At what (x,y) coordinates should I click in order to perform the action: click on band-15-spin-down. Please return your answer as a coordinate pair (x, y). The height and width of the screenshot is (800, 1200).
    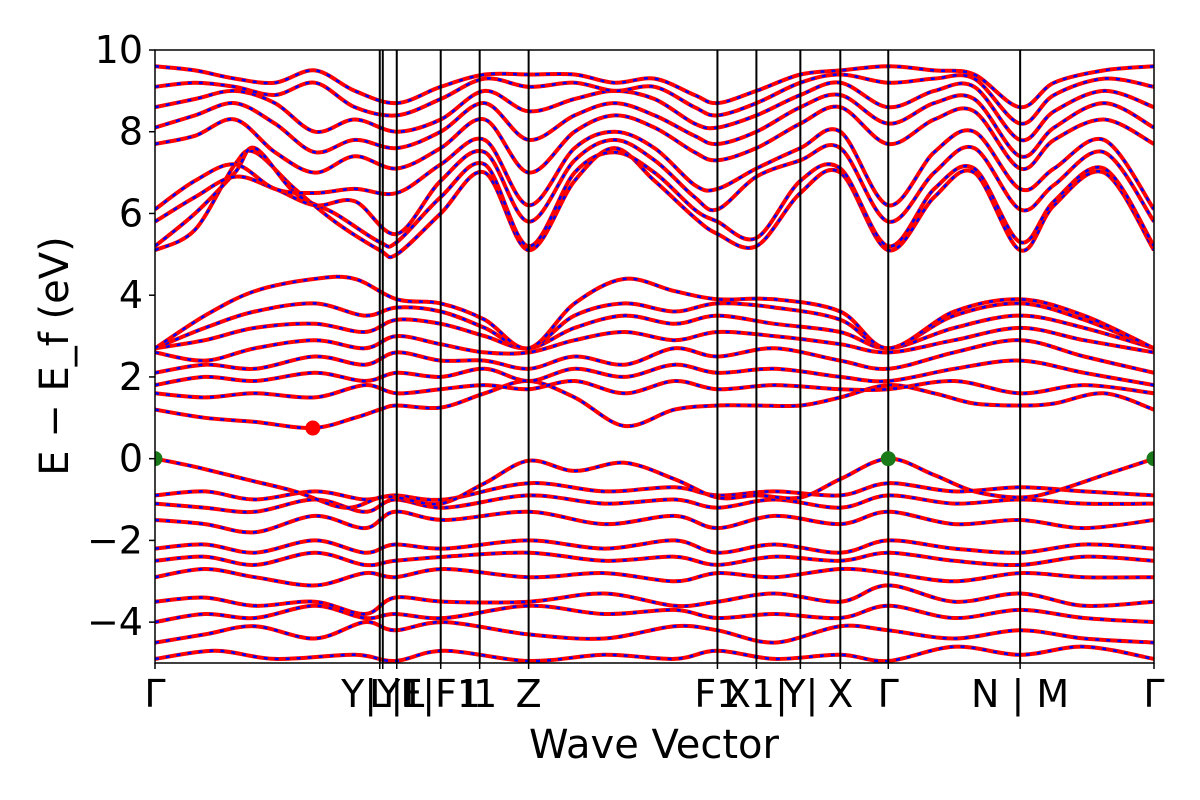
    Looking at the image, I should click on (654, 344).